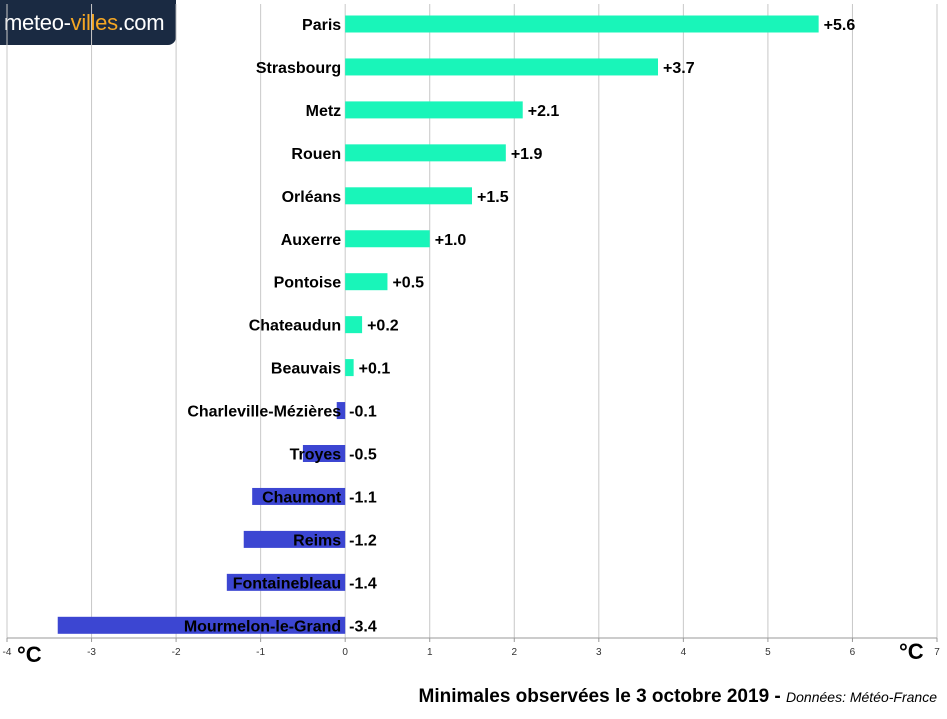 This screenshot has width=947, height=719. Describe the element at coordinates (37, 22) in the screenshot. I see `logo-text-main: meteo-` at that location.